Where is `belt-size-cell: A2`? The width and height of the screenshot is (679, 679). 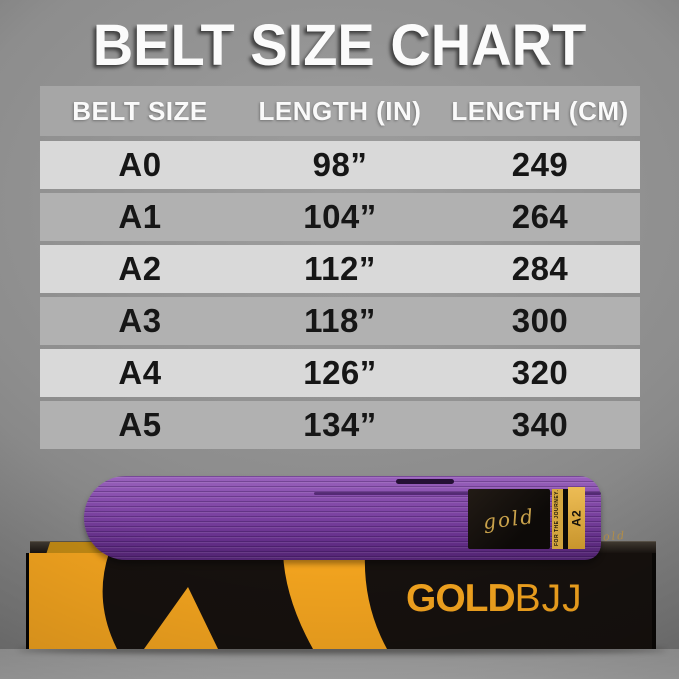
belt-size-cell: A2 is located at coordinates (140, 268).